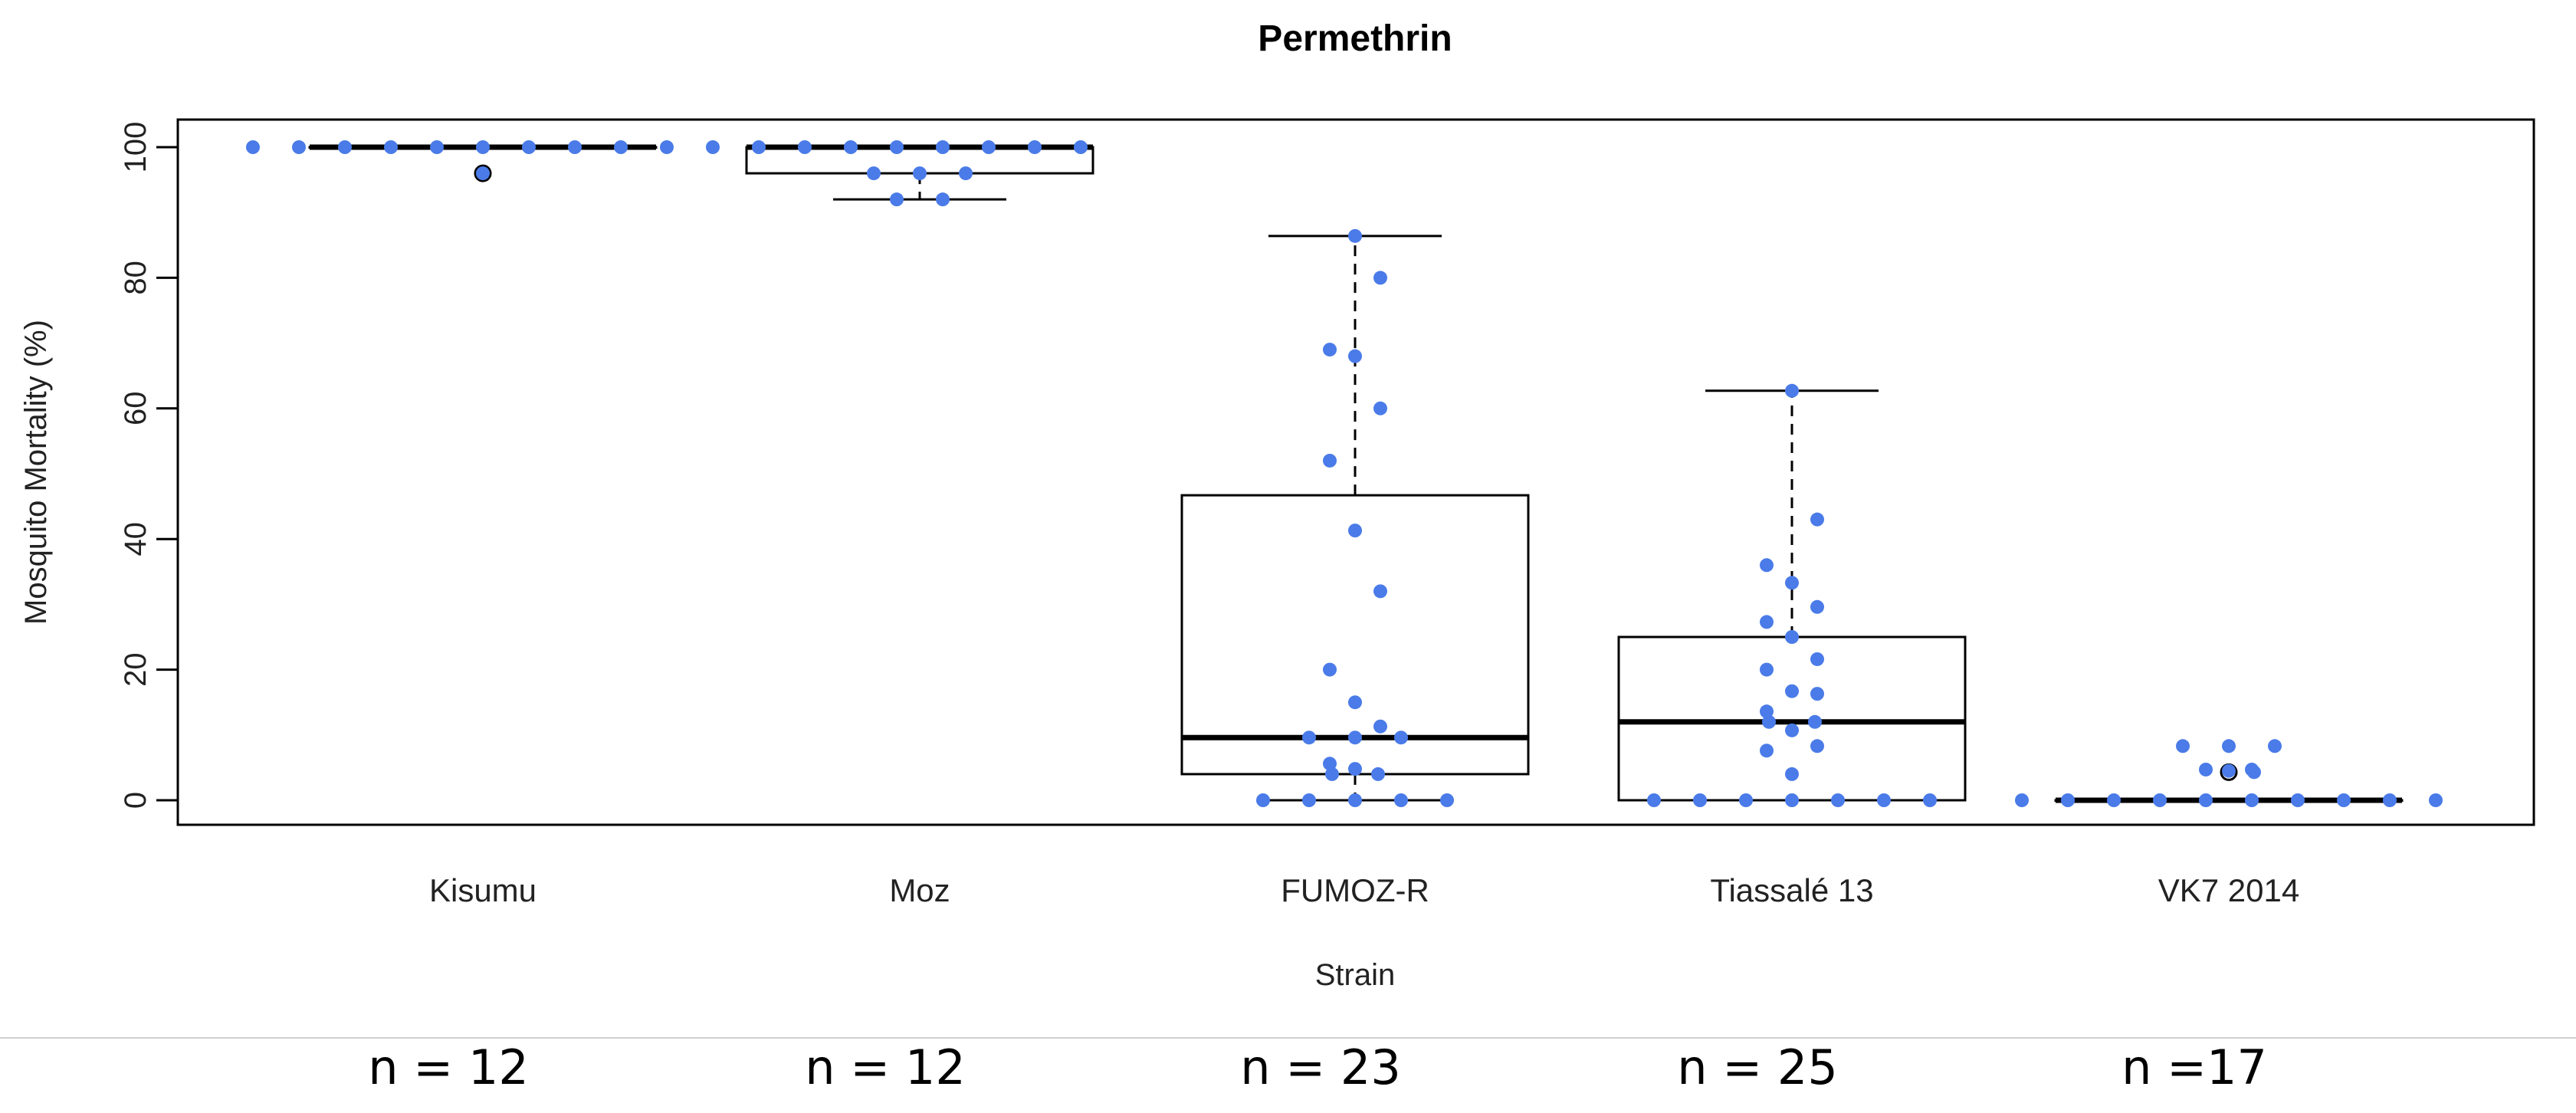  What do you see at coordinates (1355, 975) in the screenshot?
I see `x-axis-label: Strain` at bounding box center [1355, 975].